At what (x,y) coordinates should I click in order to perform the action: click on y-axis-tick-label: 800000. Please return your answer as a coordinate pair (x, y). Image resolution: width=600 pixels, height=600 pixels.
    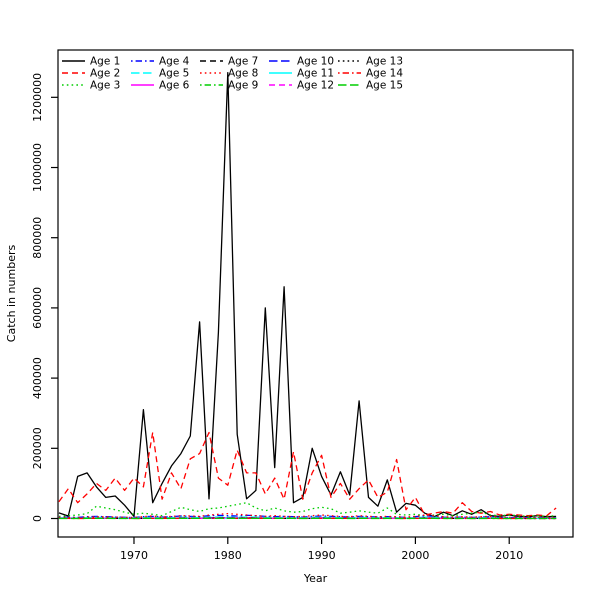
    Looking at the image, I should click on (37, 238).